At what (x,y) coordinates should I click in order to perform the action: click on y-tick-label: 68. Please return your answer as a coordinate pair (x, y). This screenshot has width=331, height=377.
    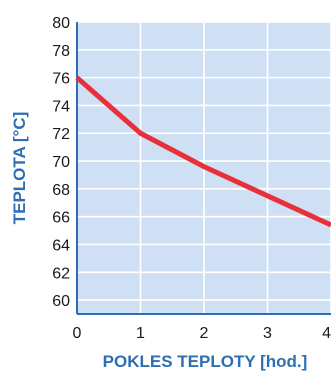
    Looking at the image, I should click on (61, 190).